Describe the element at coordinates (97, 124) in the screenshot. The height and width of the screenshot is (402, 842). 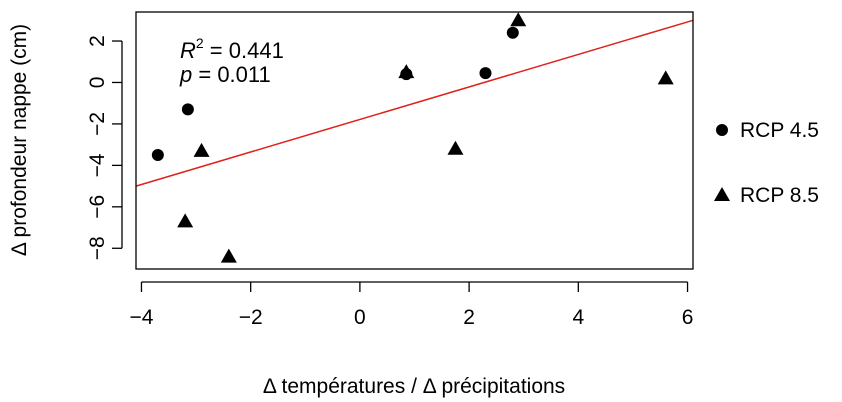
I see `y-tick-label: −2` at that location.